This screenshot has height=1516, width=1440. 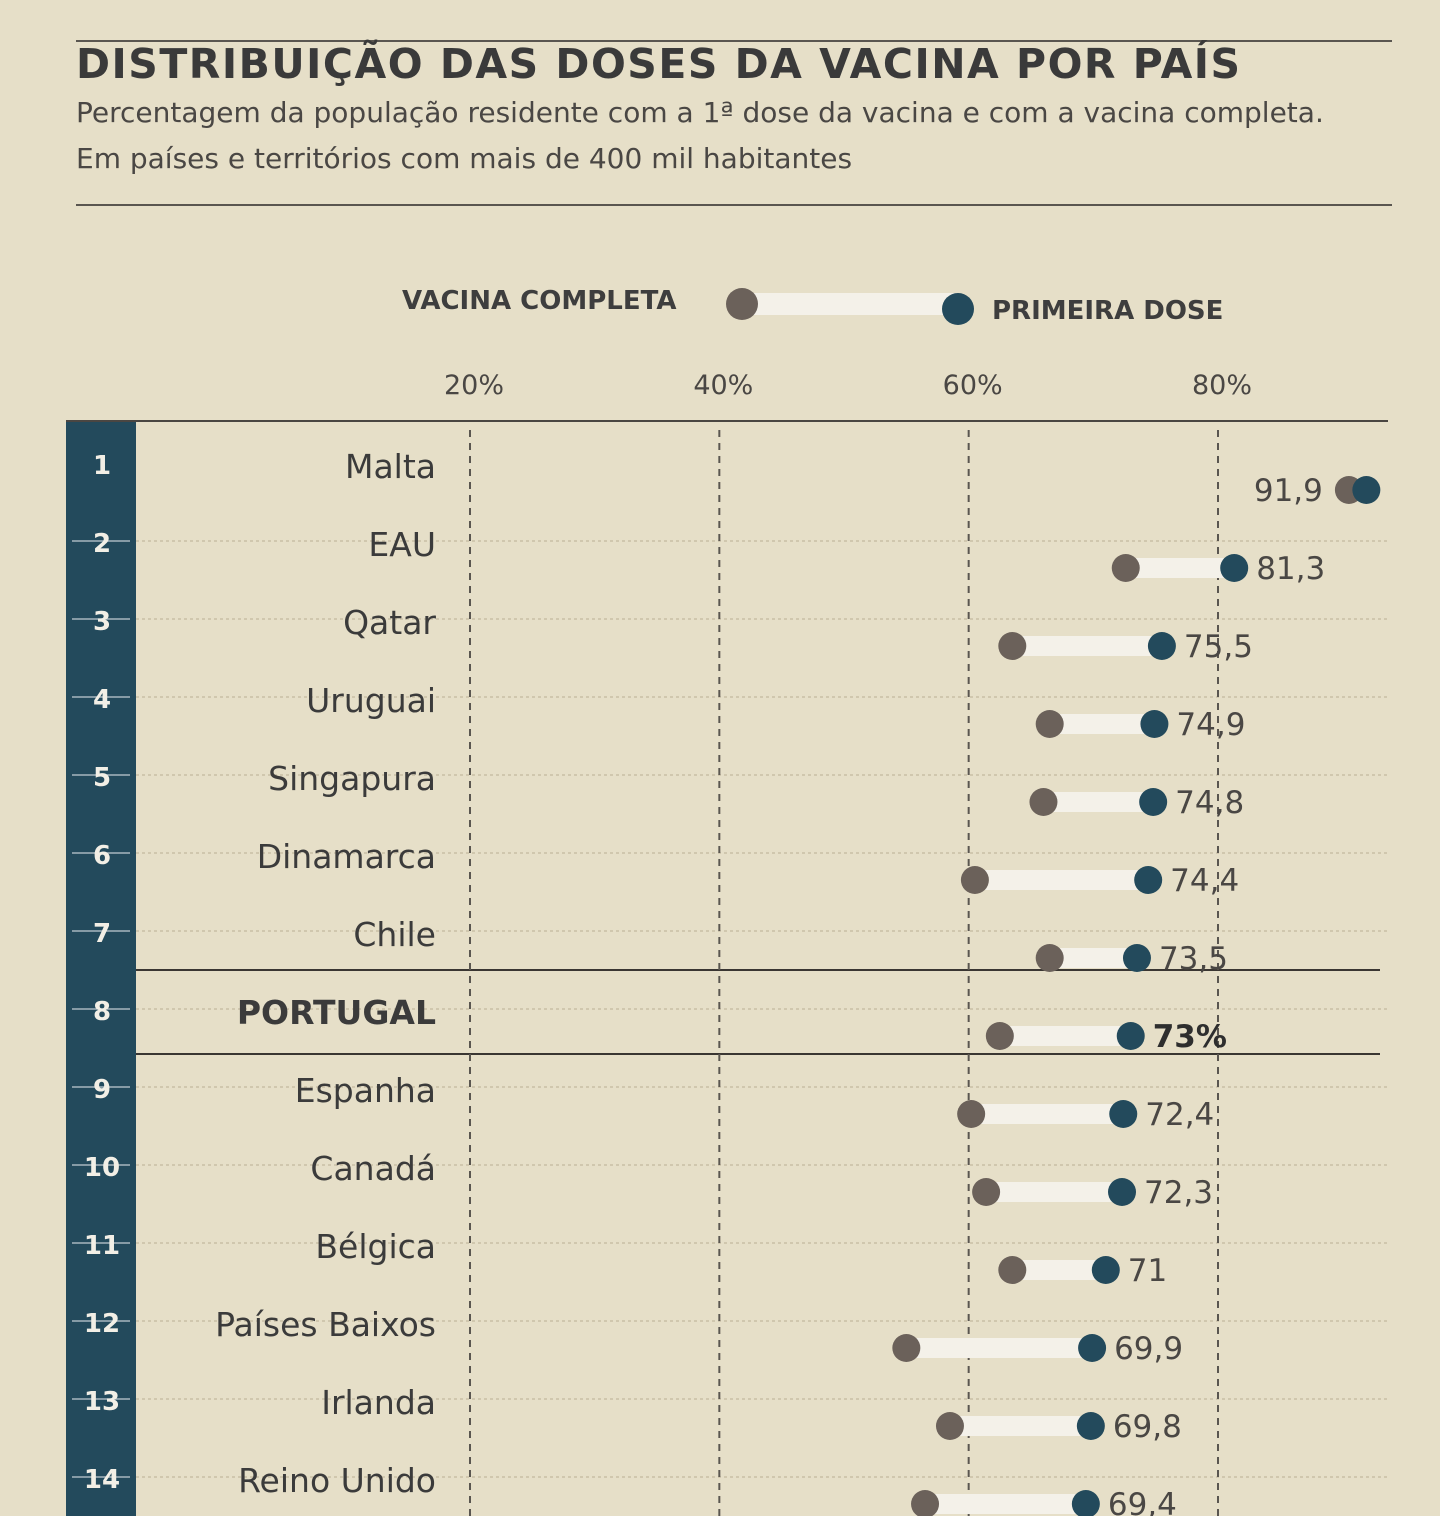 I want to click on value-label: 72,3, so click(x=1178, y=1193).